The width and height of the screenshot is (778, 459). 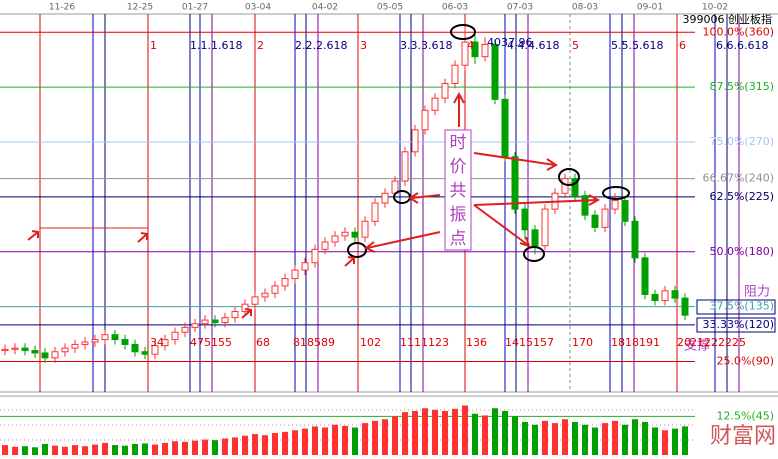 I want to click on resistance-label: 阻力, so click(x=757, y=292).